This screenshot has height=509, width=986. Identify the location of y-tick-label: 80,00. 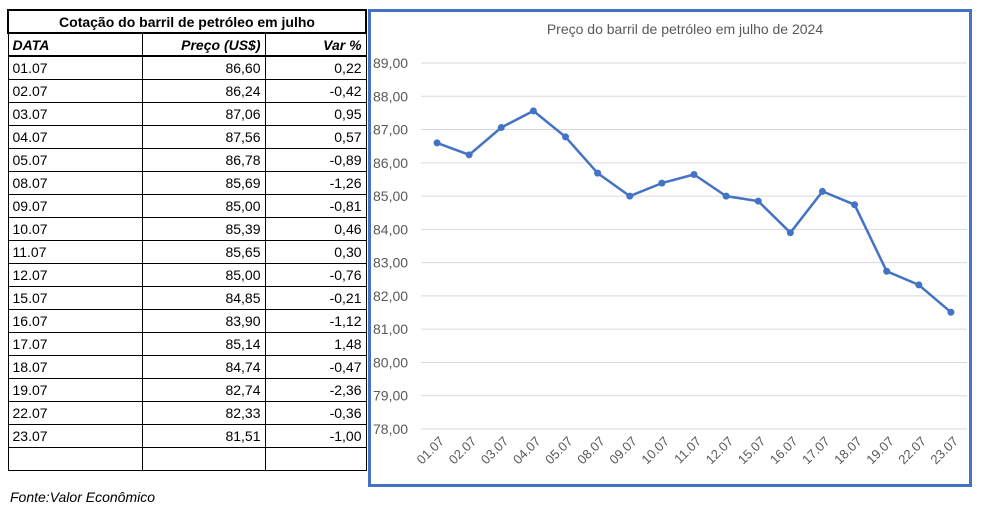
(390, 362).